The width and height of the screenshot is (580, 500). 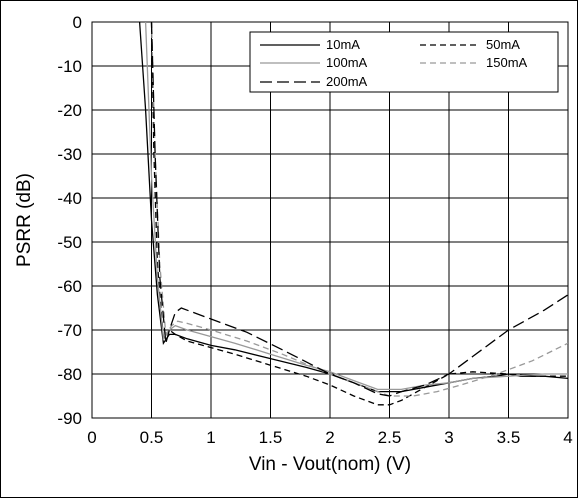 I want to click on x-tick-label: 1, so click(x=210, y=437).